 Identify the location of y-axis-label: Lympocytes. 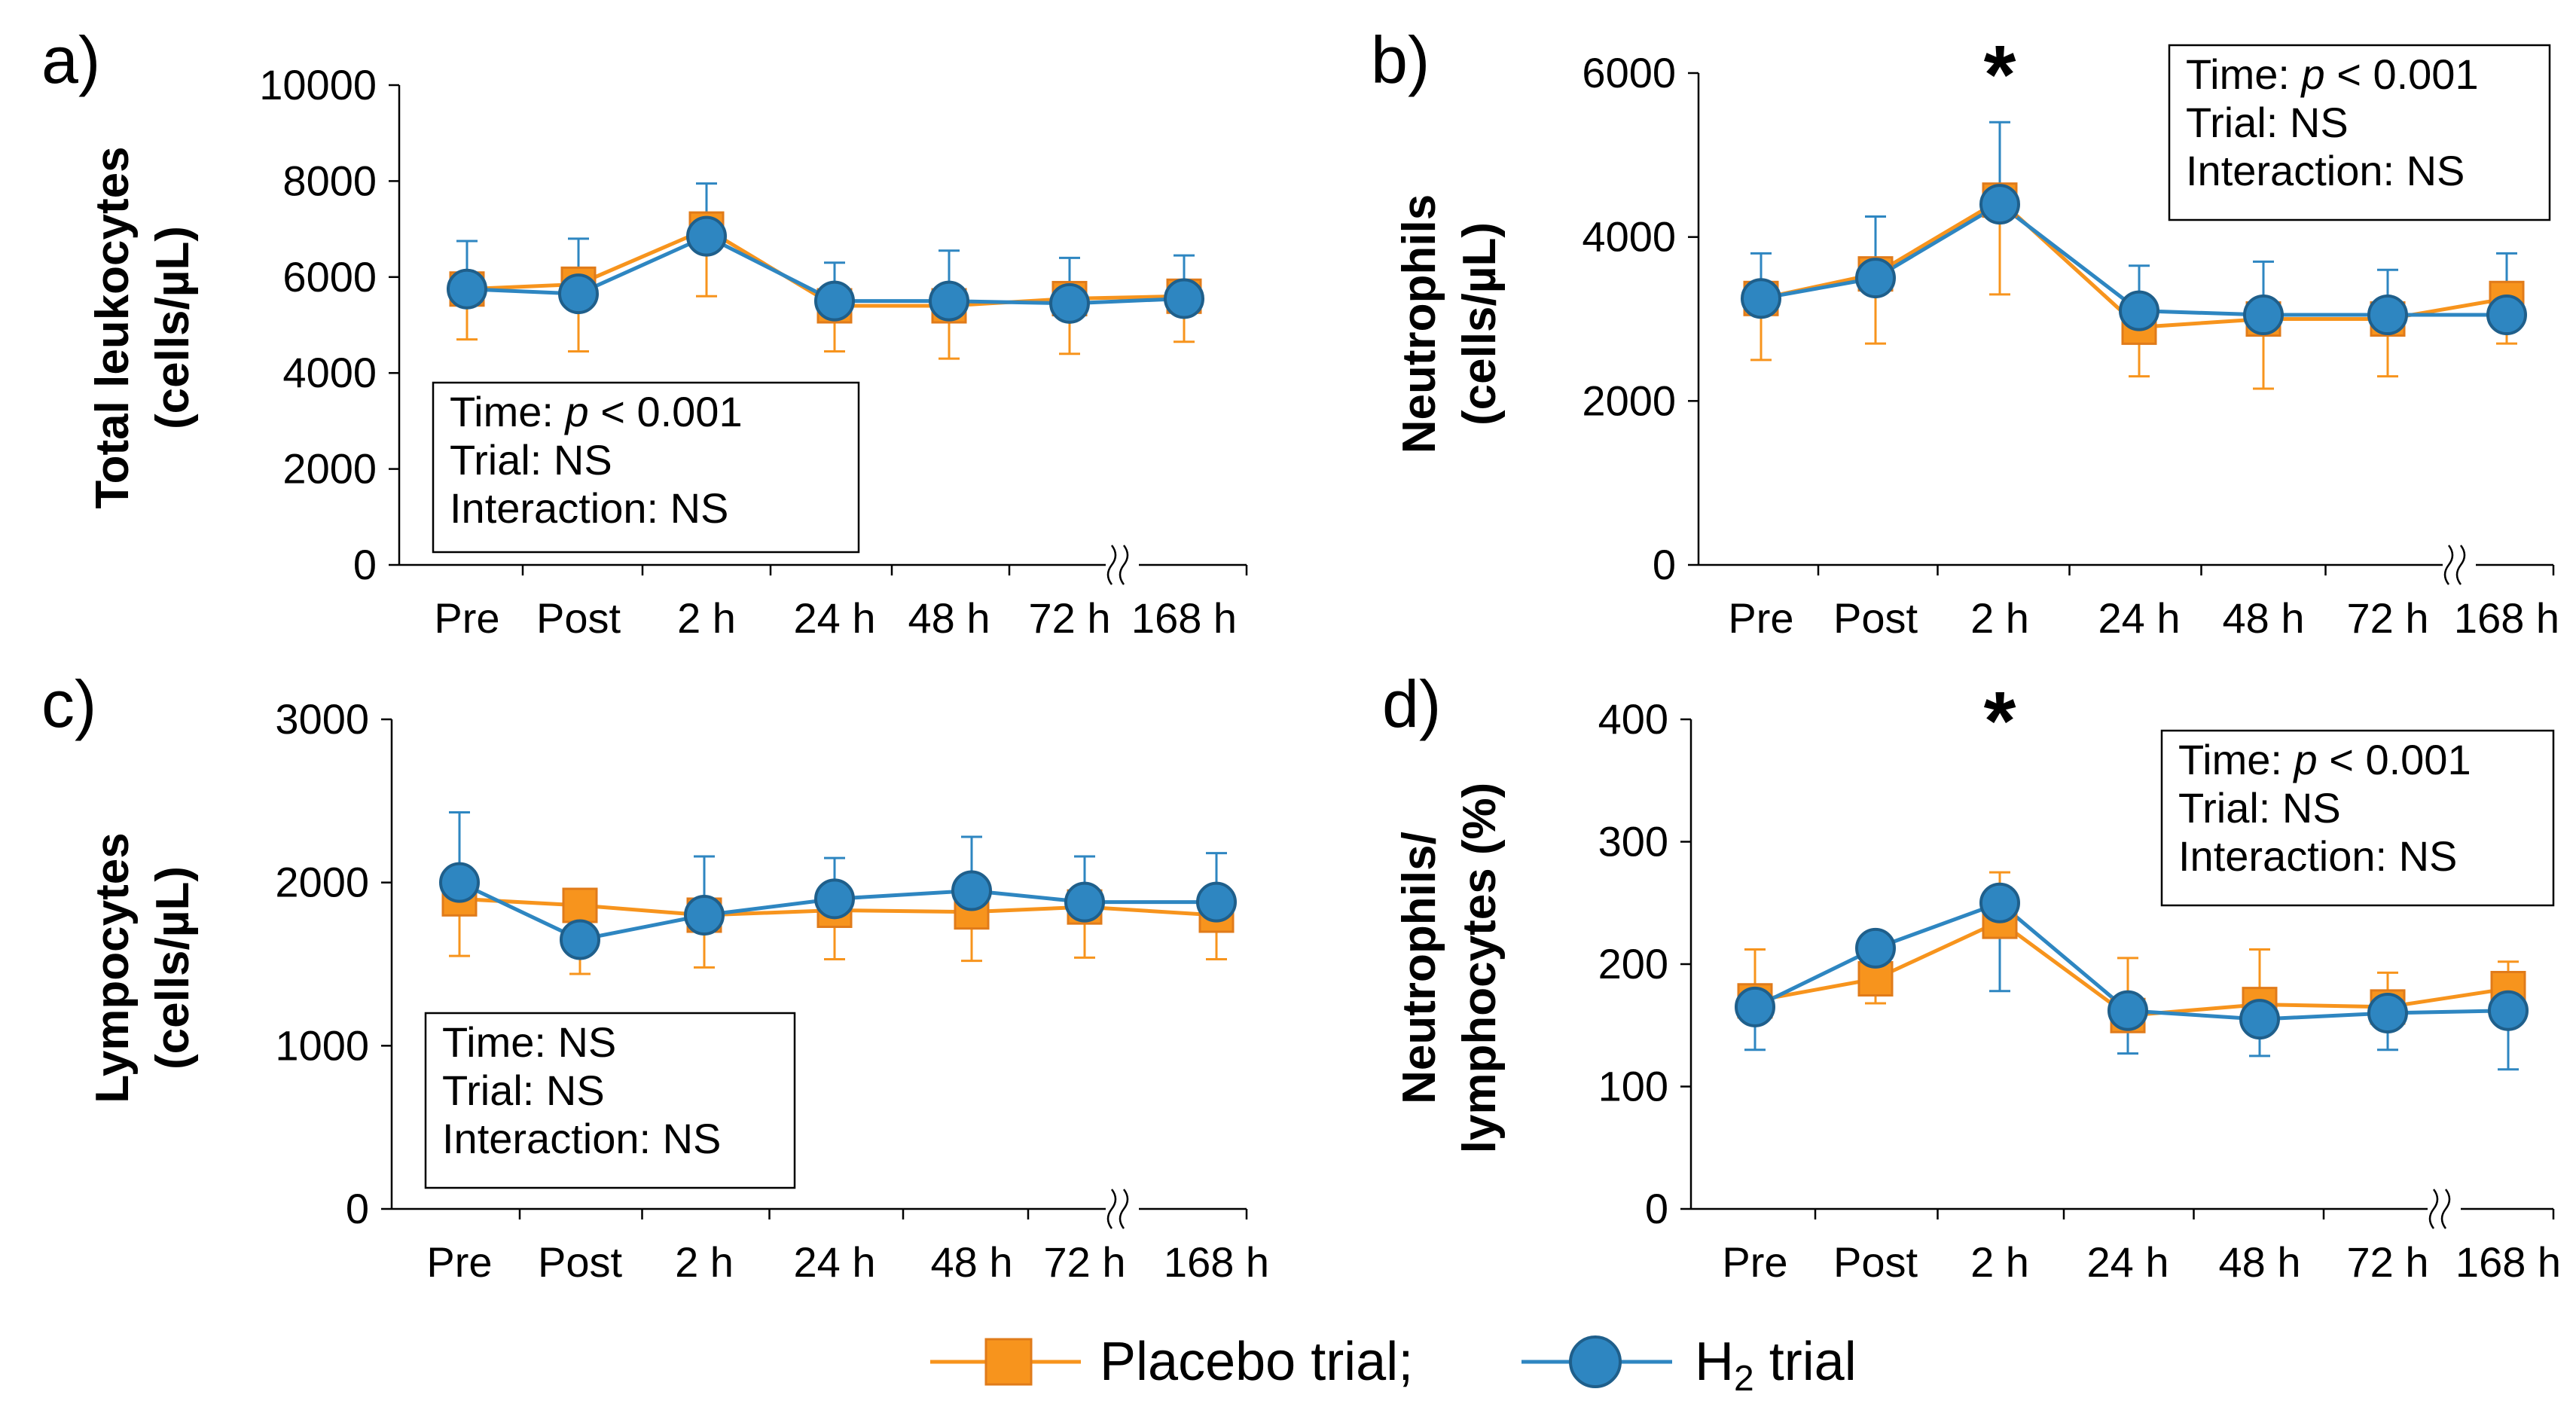
(113, 967).